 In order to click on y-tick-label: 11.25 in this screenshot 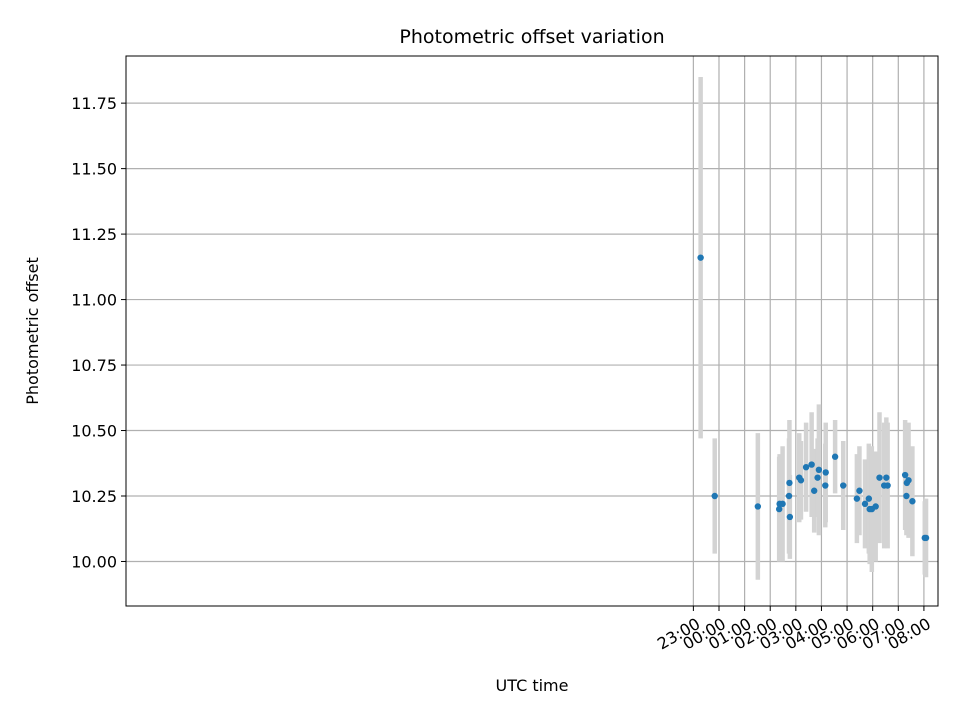, I will do `click(94, 234)`.